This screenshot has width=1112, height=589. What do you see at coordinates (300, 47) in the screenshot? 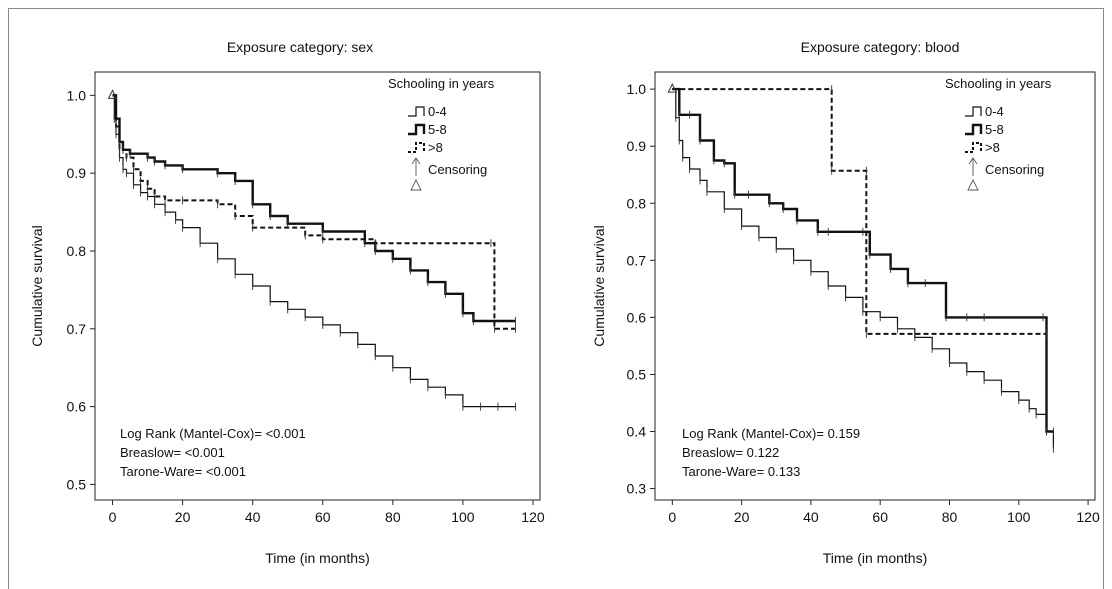
I see `chart-title: Exposure category: sex` at bounding box center [300, 47].